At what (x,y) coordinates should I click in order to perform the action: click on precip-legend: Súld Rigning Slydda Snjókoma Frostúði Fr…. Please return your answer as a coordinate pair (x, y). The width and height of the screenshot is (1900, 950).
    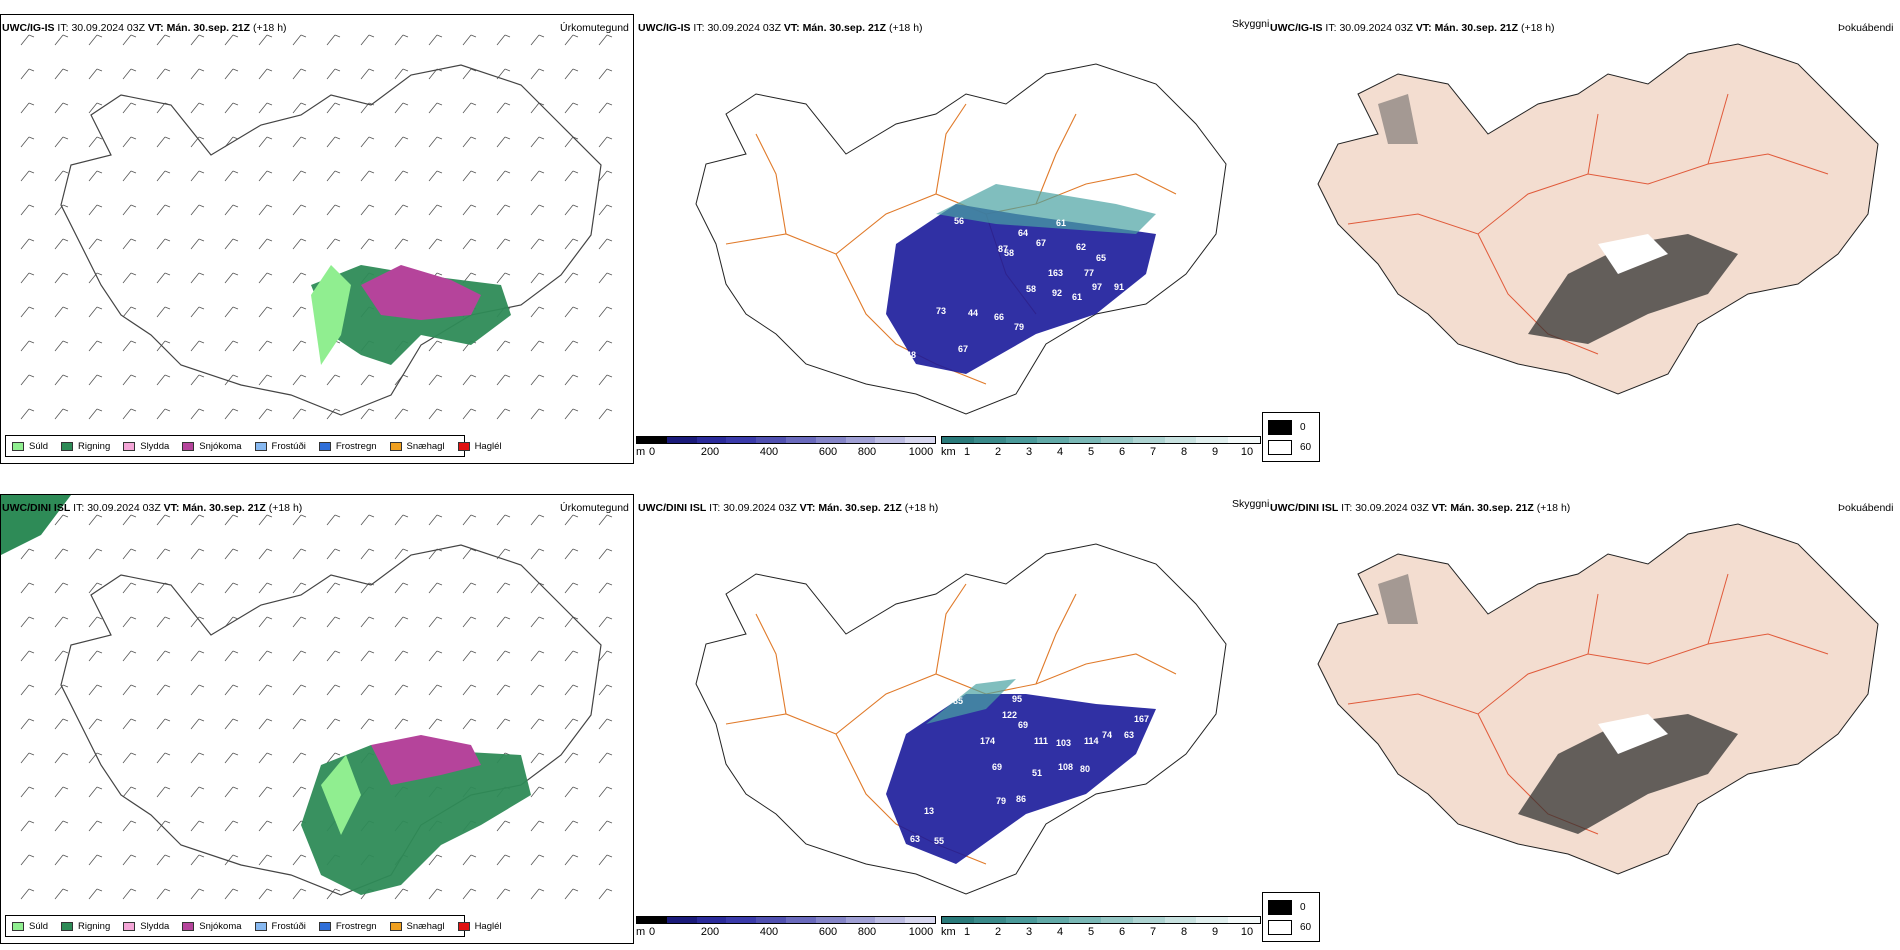
    Looking at the image, I should click on (253, 926).